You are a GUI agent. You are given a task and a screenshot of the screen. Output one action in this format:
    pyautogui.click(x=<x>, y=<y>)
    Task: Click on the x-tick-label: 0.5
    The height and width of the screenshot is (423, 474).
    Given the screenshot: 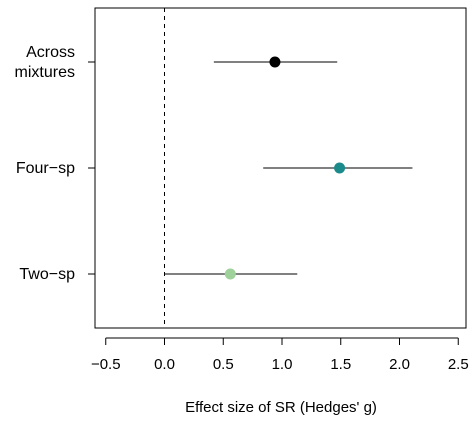 What is the action you would take?
    pyautogui.click(x=223, y=364)
    